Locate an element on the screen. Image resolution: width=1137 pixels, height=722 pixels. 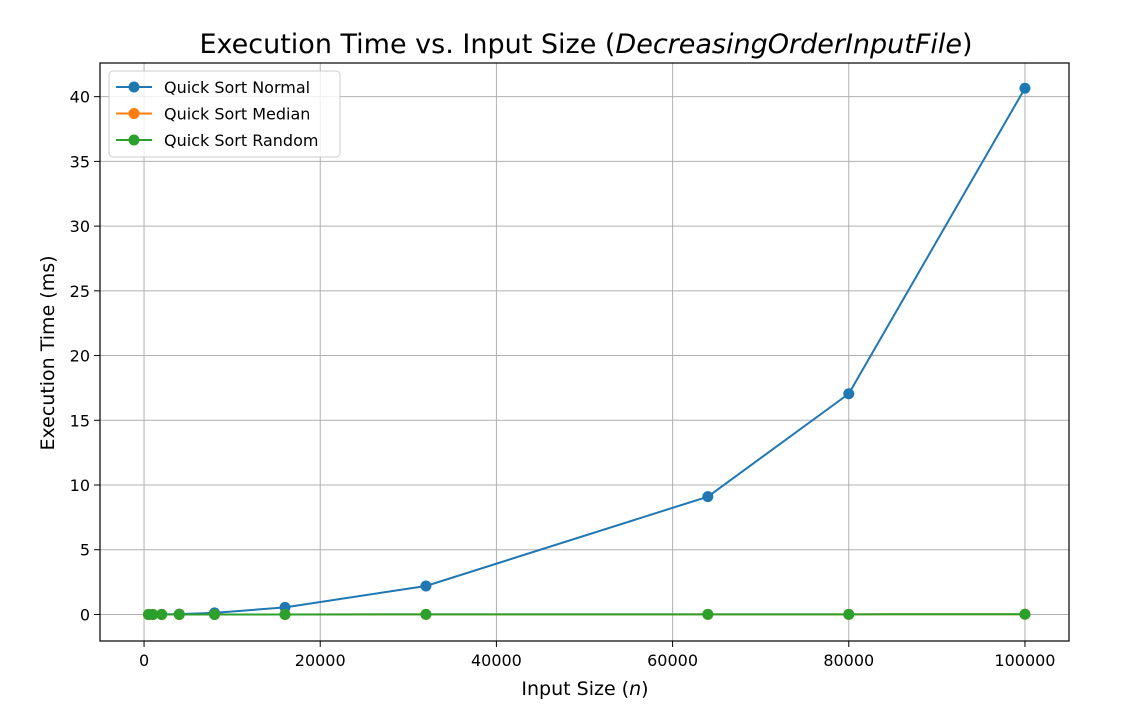
x-tick-label: 40000 is located at coordinates (496, 660).